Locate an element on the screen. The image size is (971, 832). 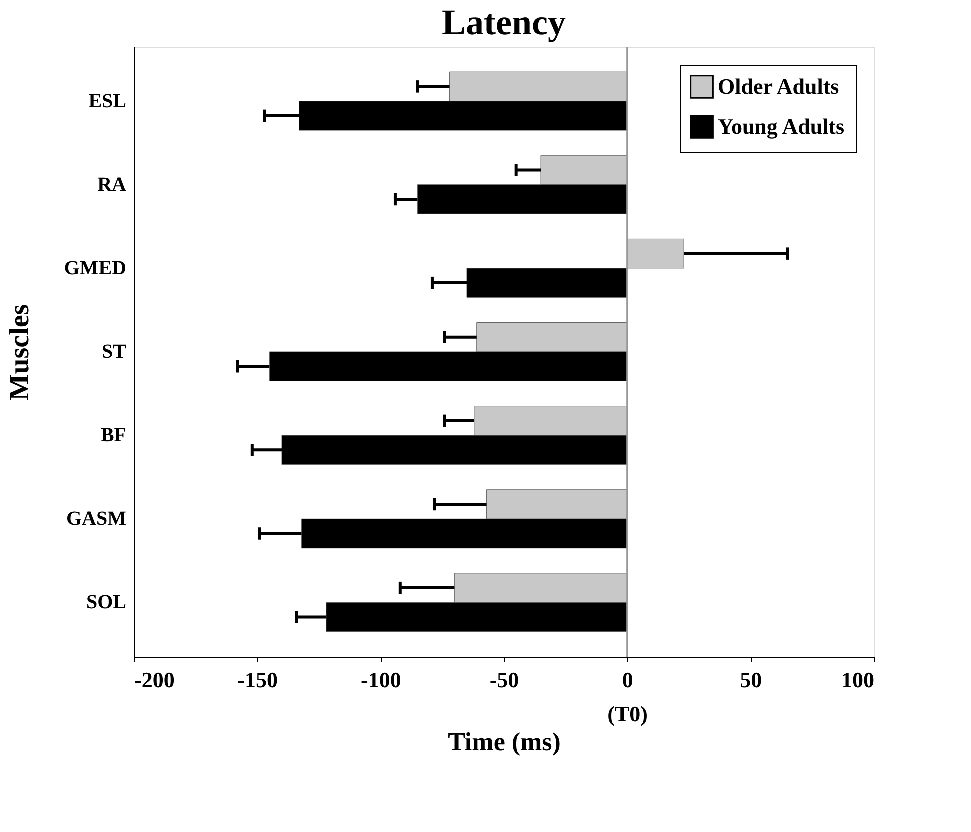
x-tick-label: -200 is located at coordinates (154, 680).